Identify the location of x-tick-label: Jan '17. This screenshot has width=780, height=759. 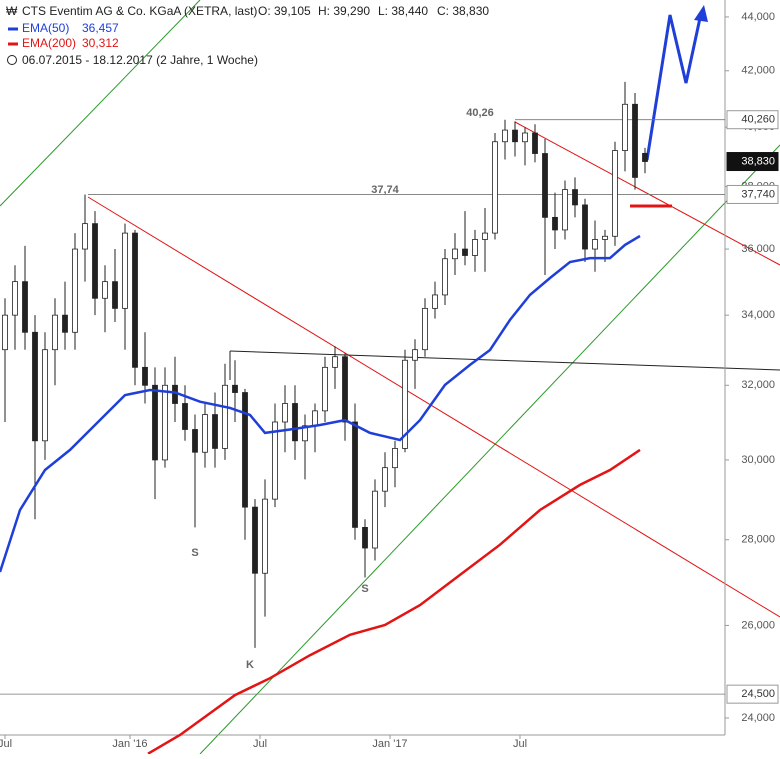
(389, 744).